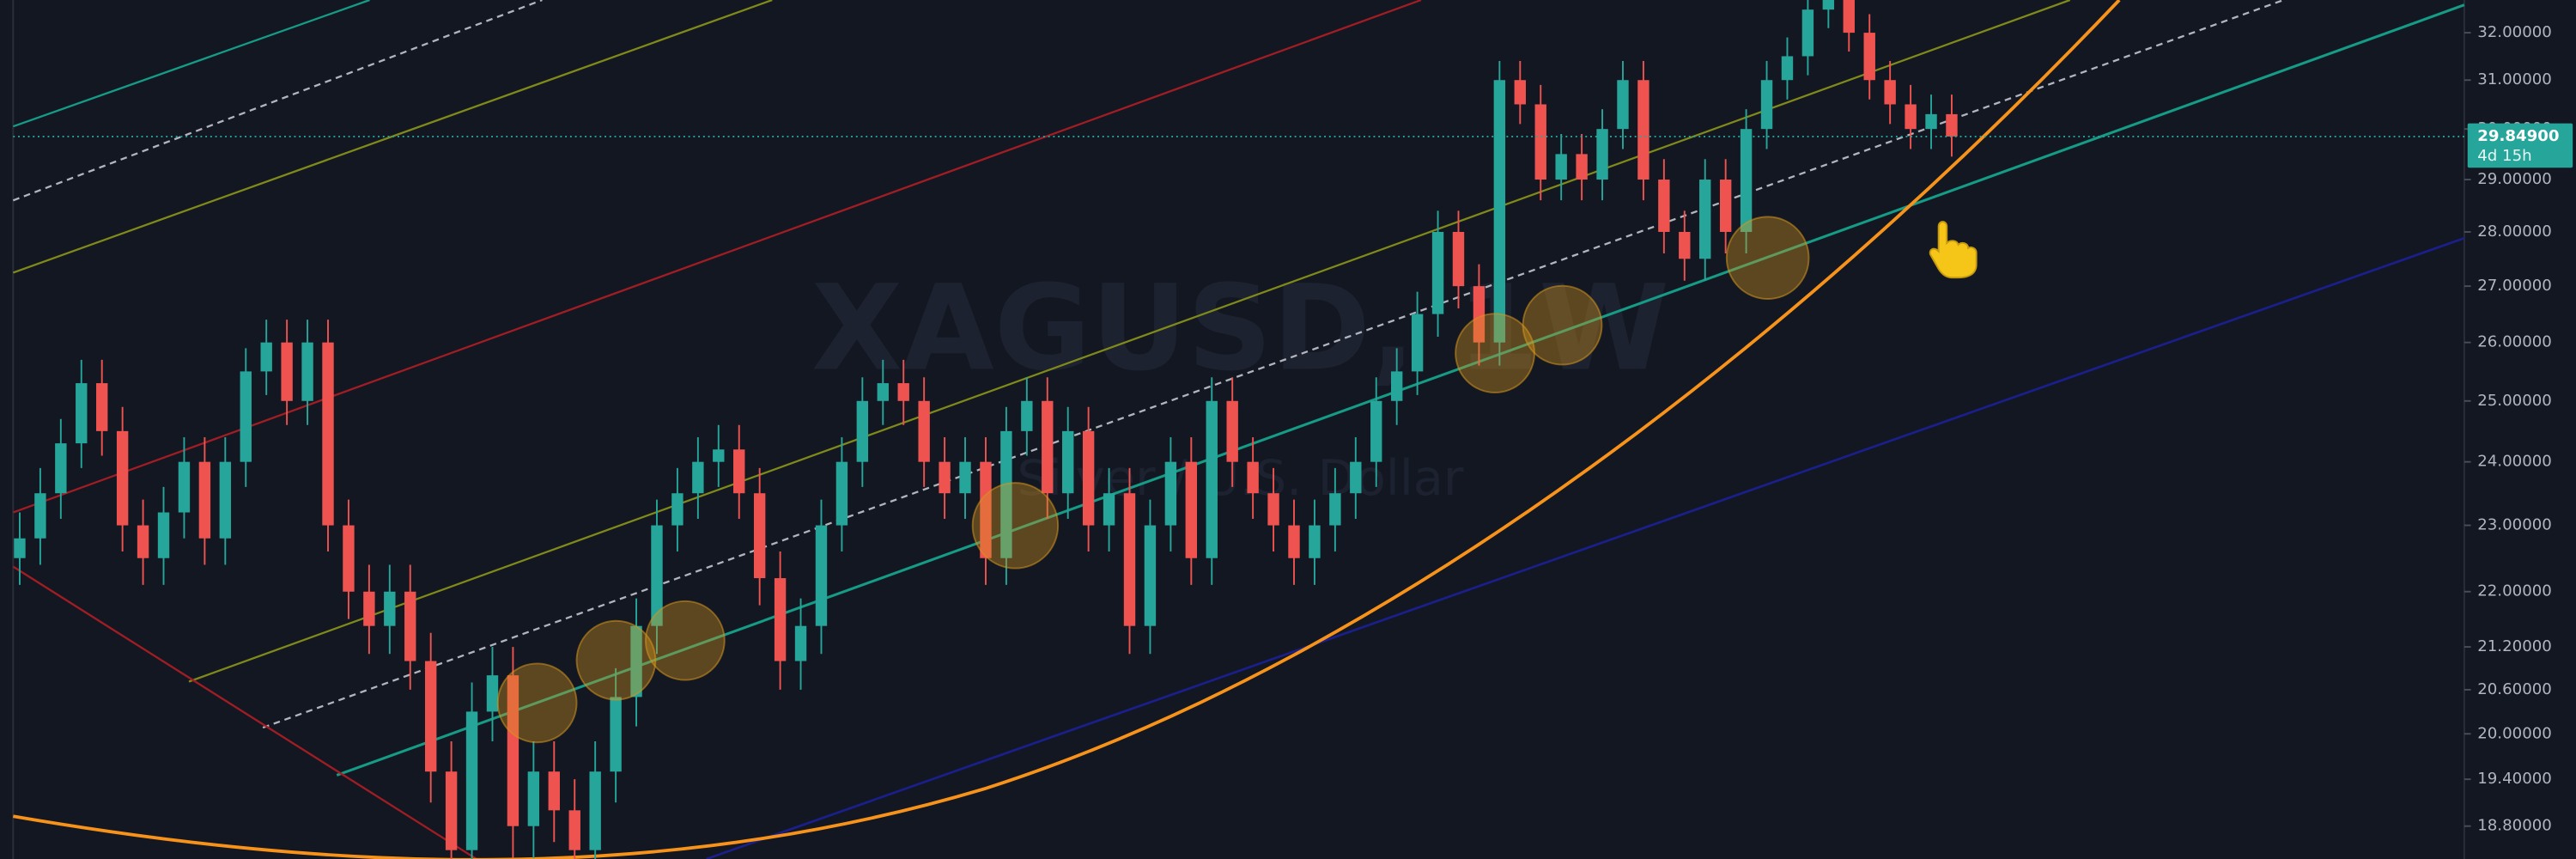  What do you see at coordinates (2514, 779) in the screenshot?
I see `y-tick-label: 19.40000` at bounding box center [2514, 779].